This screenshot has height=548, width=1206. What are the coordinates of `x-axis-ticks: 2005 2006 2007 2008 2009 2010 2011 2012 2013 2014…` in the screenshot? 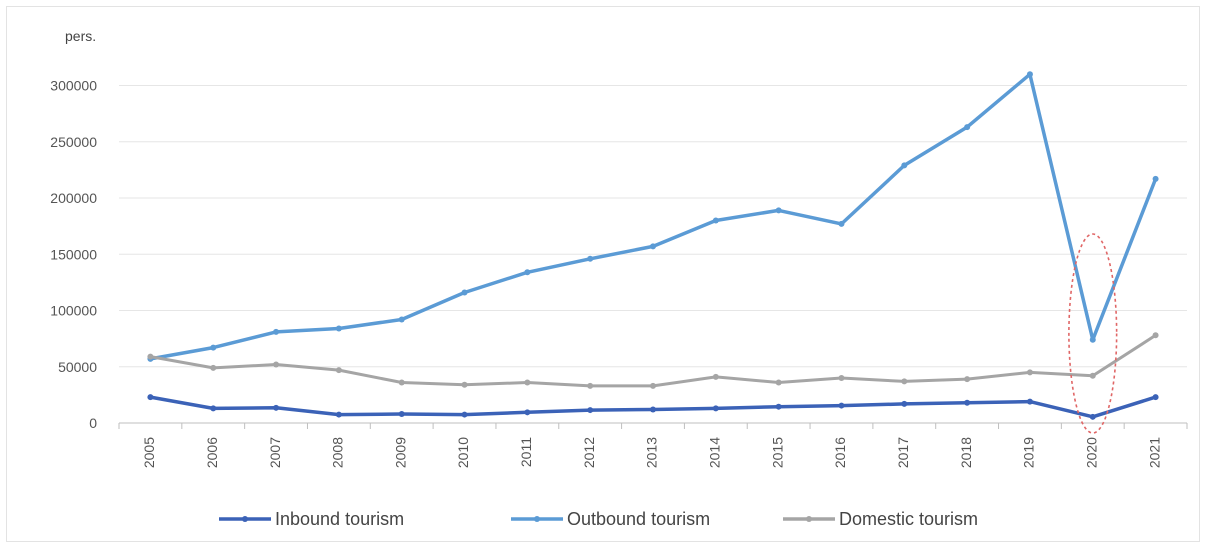 It's located at (651, 452).